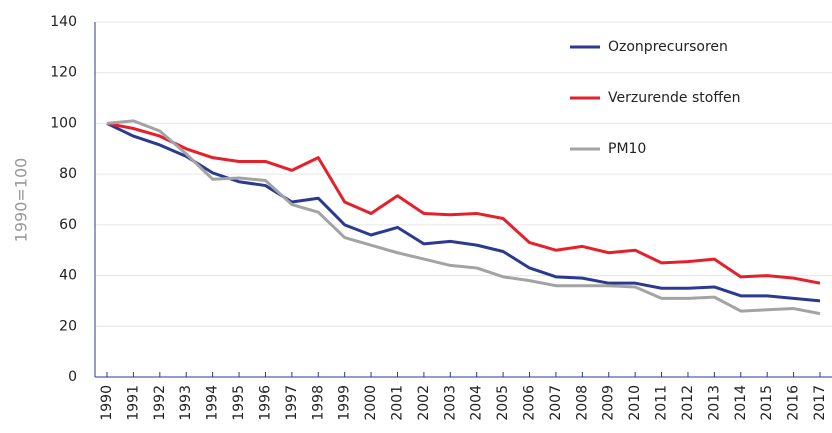 Image resolution: width=832 pixels, height=433 pixels. What do you see at coordinates (345, 403) in the screenshot?
I see `x-tick-label: 1999` at bounding box center [345, 403].